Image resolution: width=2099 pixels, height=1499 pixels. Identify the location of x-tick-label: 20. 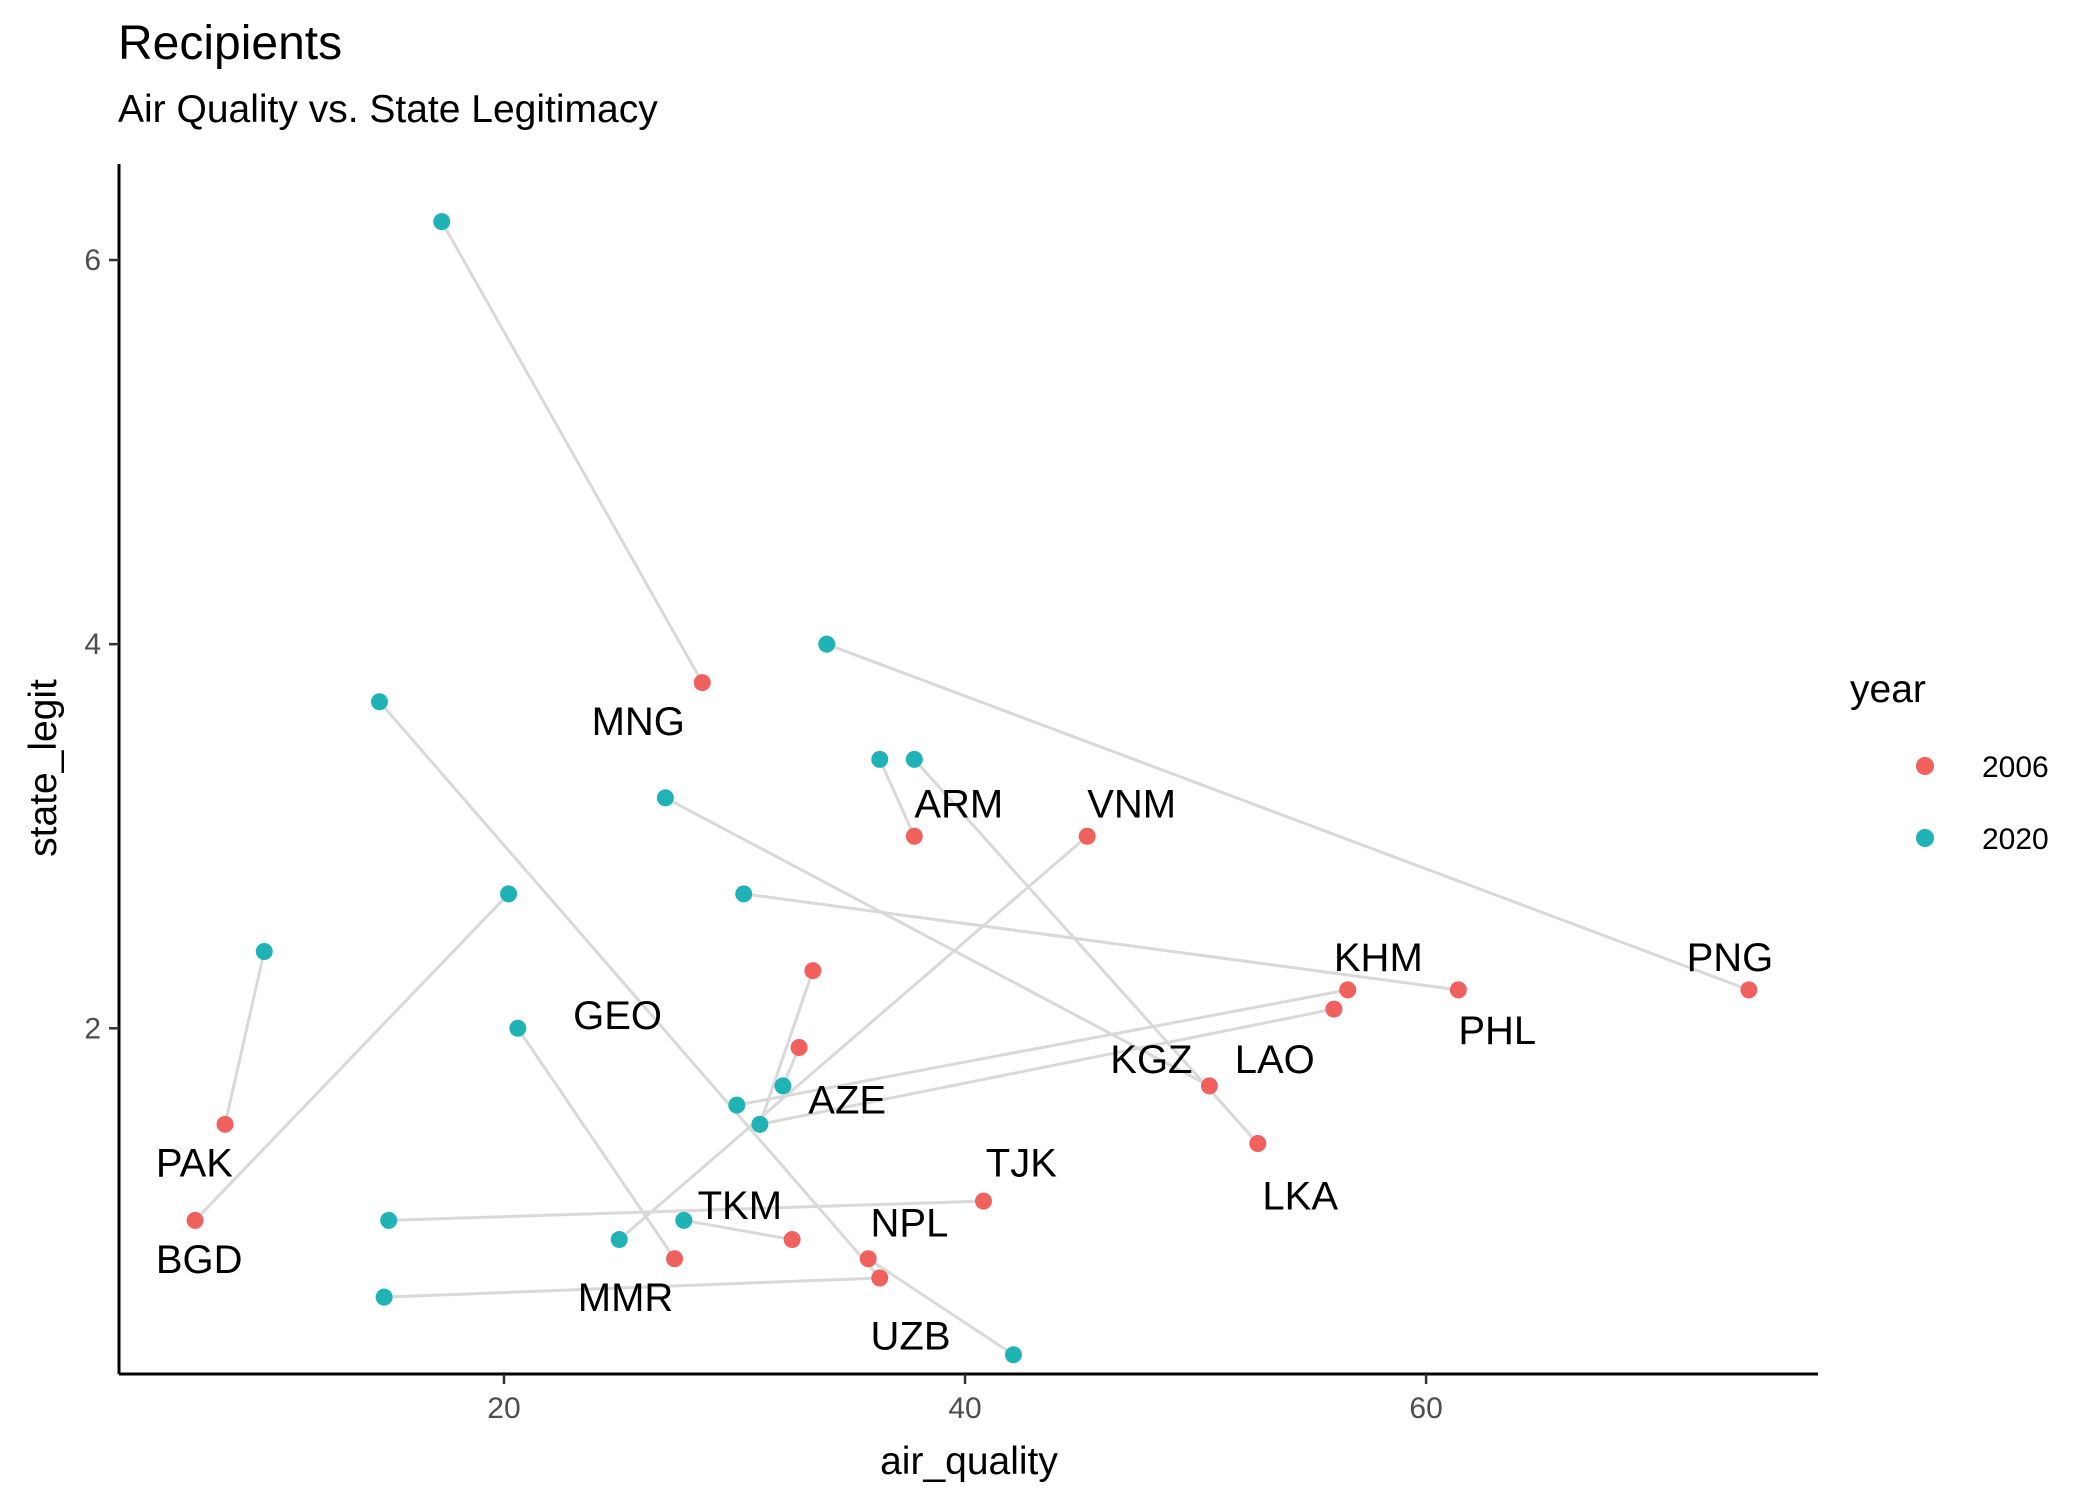
(503, 1408).